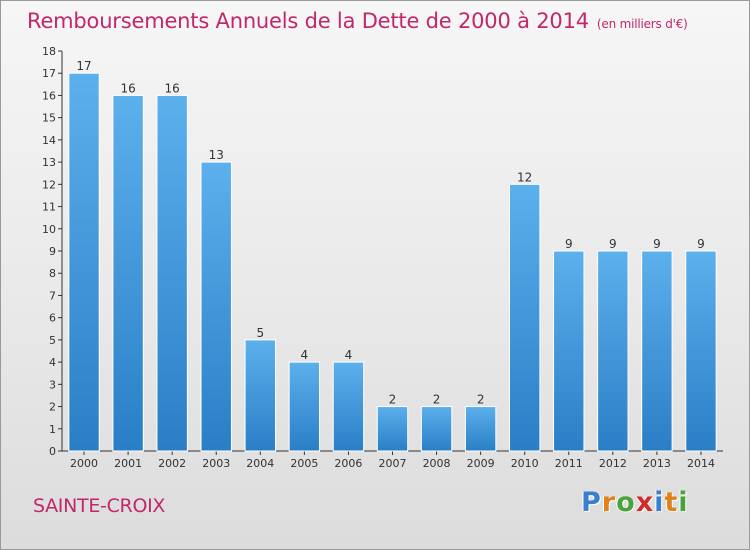  I want to click on x-tick-label-2004: 2004, so click(260, 463).